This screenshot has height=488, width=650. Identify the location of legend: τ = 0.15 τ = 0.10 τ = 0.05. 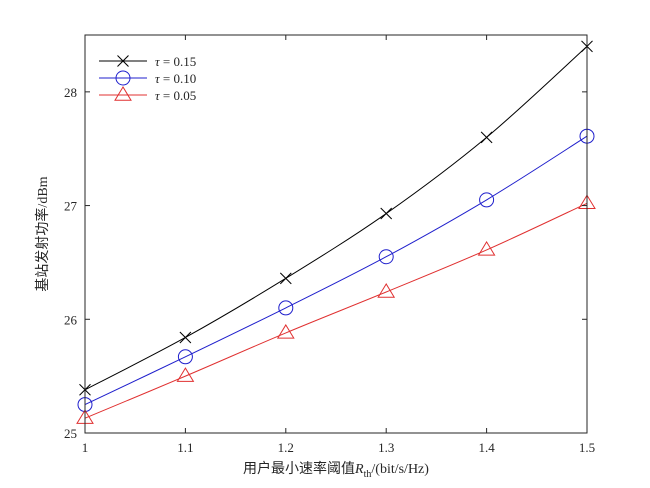
(147, 78).